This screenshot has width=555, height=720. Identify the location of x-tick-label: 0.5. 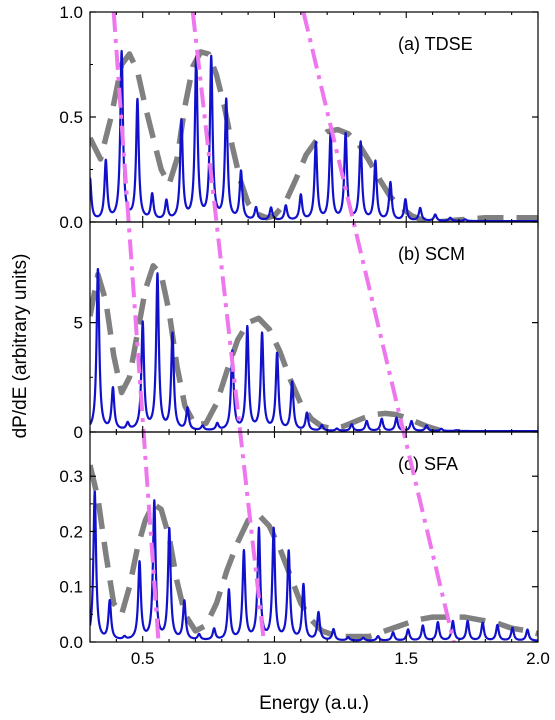
(143, 658).